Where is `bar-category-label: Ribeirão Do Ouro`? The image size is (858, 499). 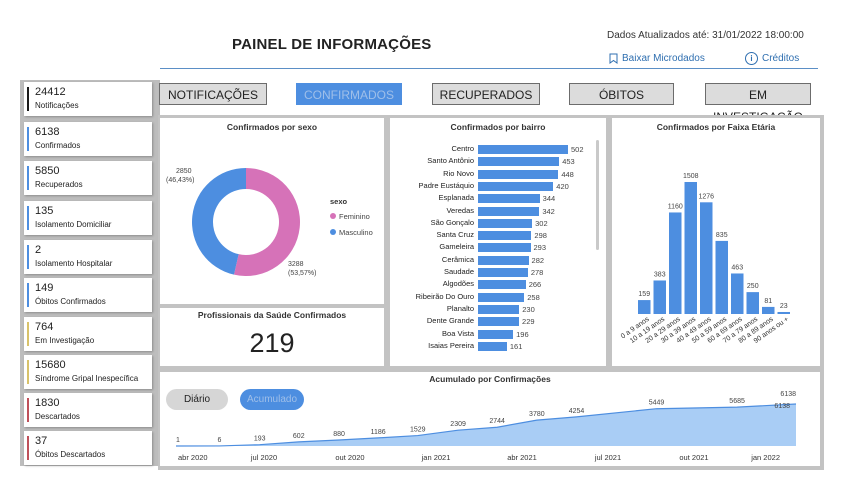 bar-category-label: Ribeirão Do Ouro is located at coordinates (444, 296).